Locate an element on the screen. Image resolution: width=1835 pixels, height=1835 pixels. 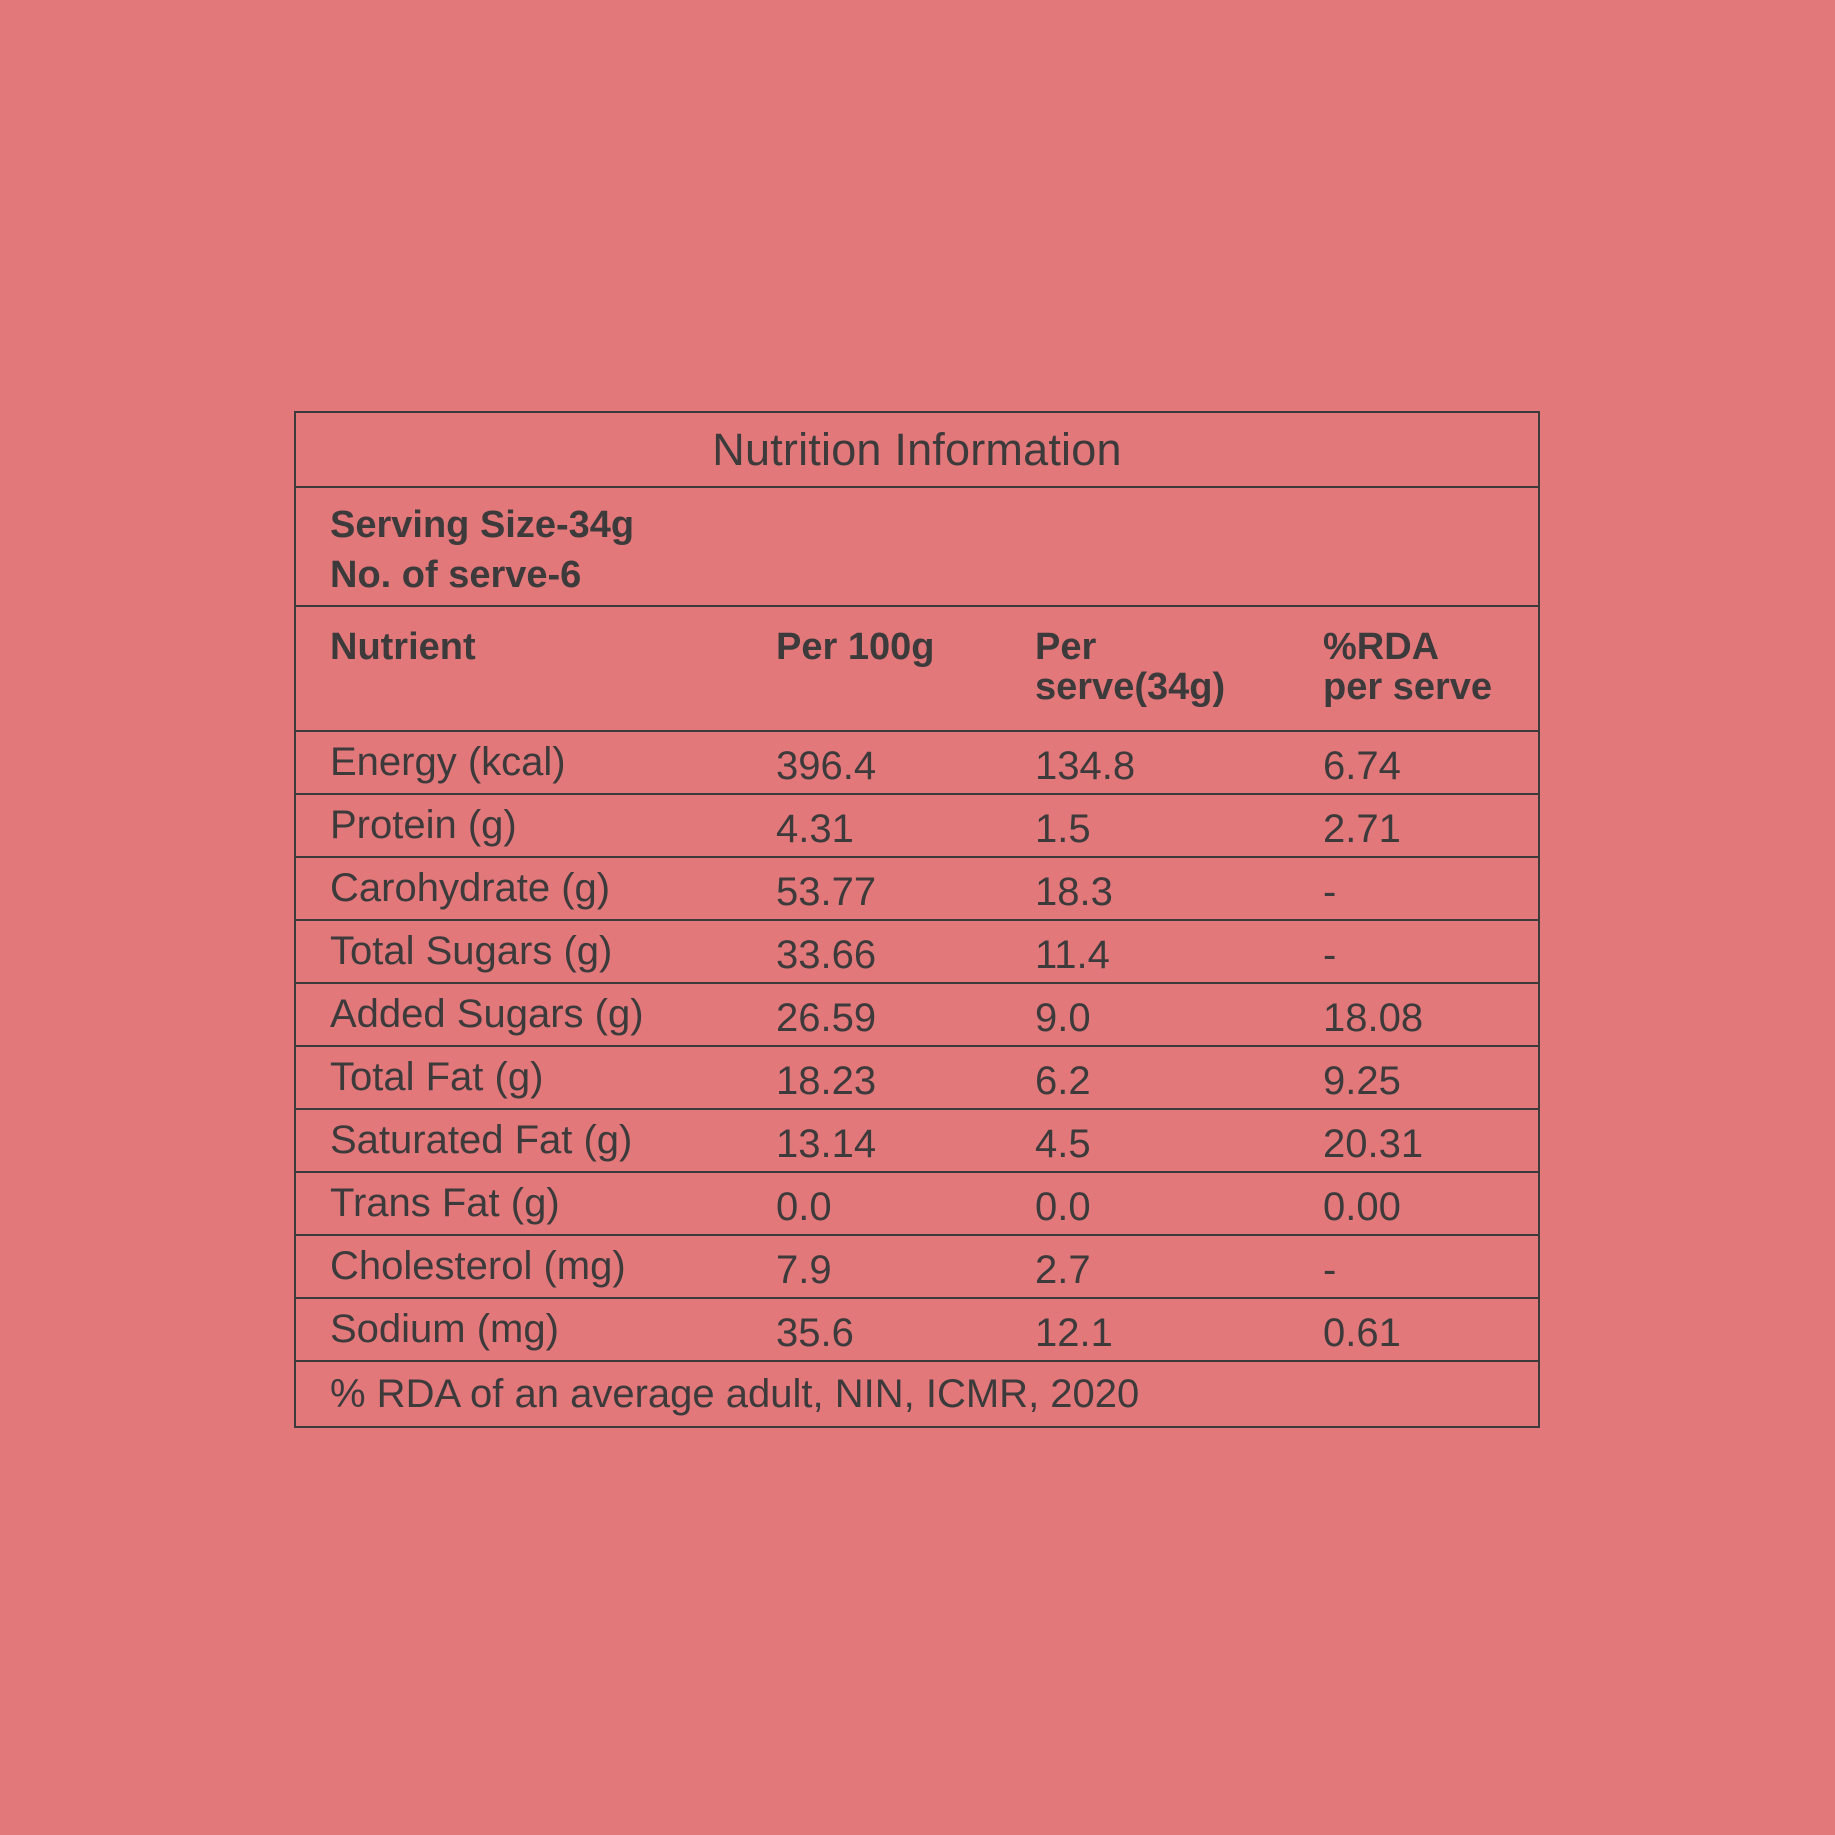
cell-per-100g: 33.66 is located at coordinates (826, 955).